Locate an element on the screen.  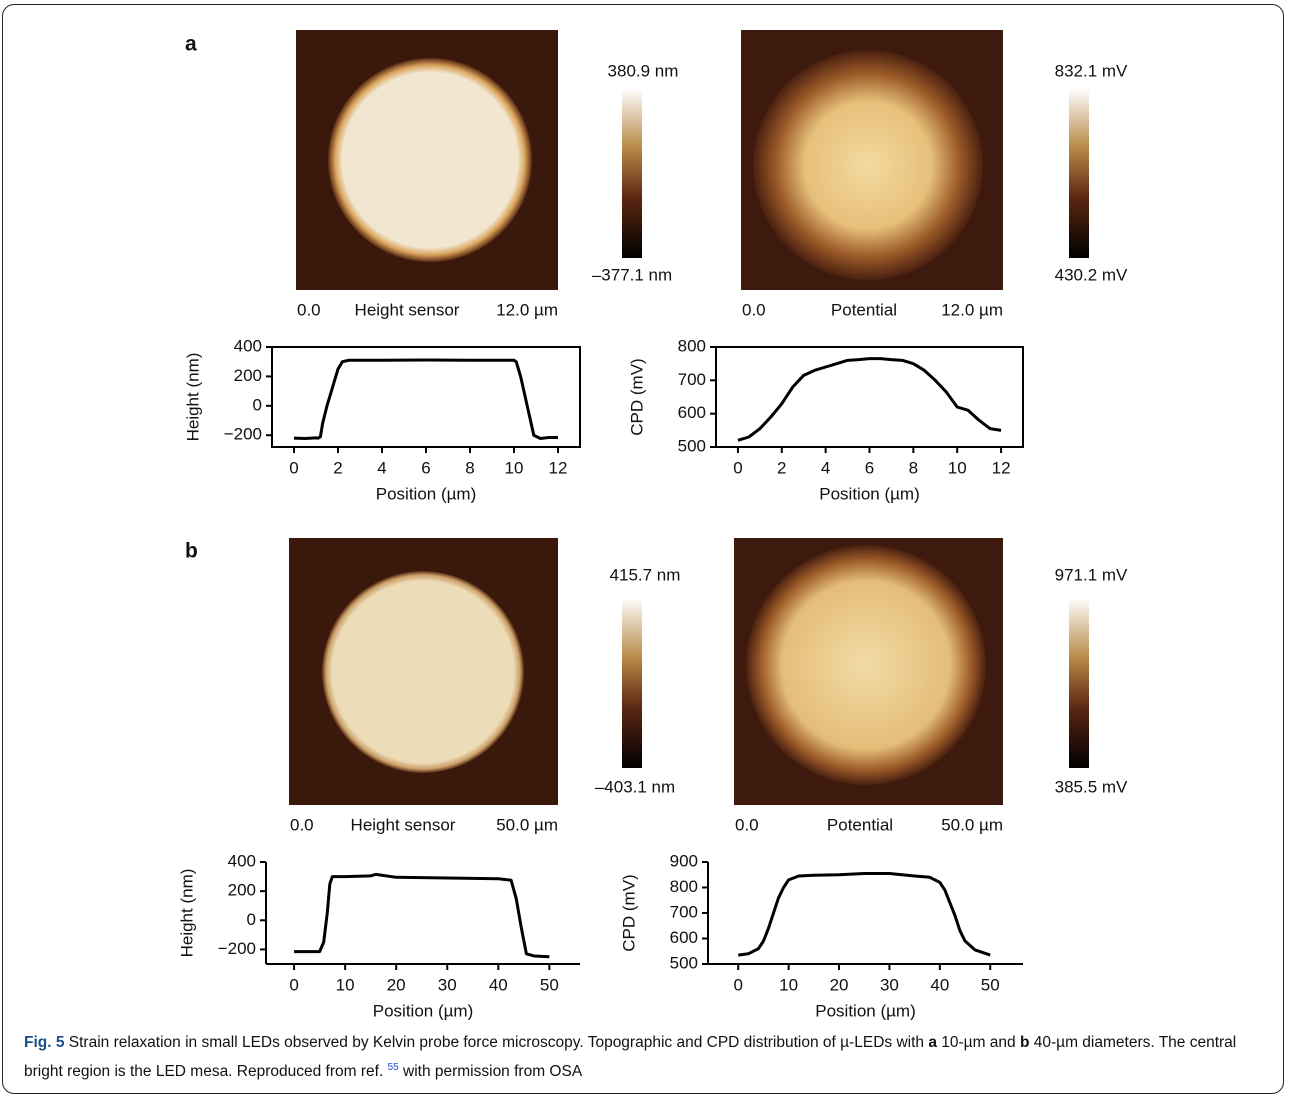
caption-text: a is located at coordinates (932, 1042).